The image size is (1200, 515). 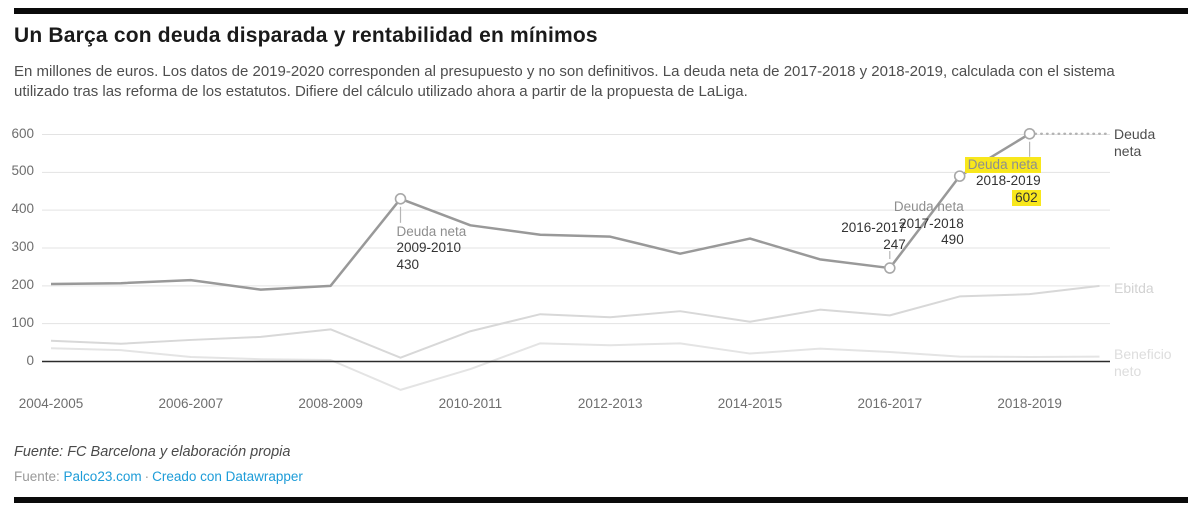 What do you see at coordinates (191, 403) in the screenshot?
I see `x-axis-label-2006-2007: 2006-2007` at bounding box center [191, 403].